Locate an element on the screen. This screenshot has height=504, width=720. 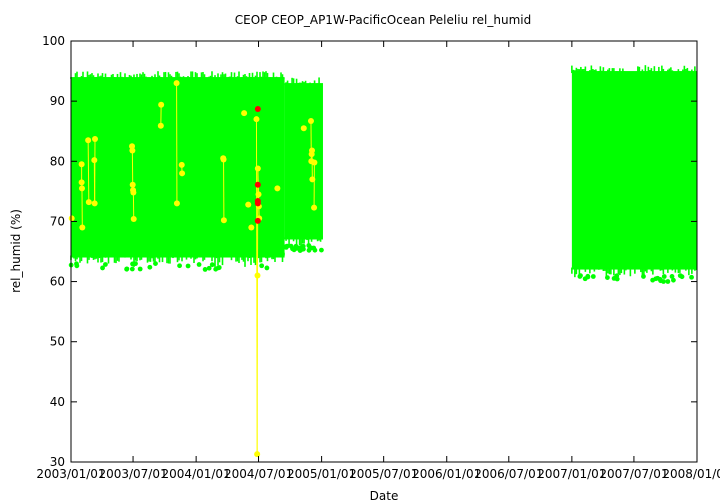
x-tick-label: 2003/07/01 is located at coordinates (132, 474).